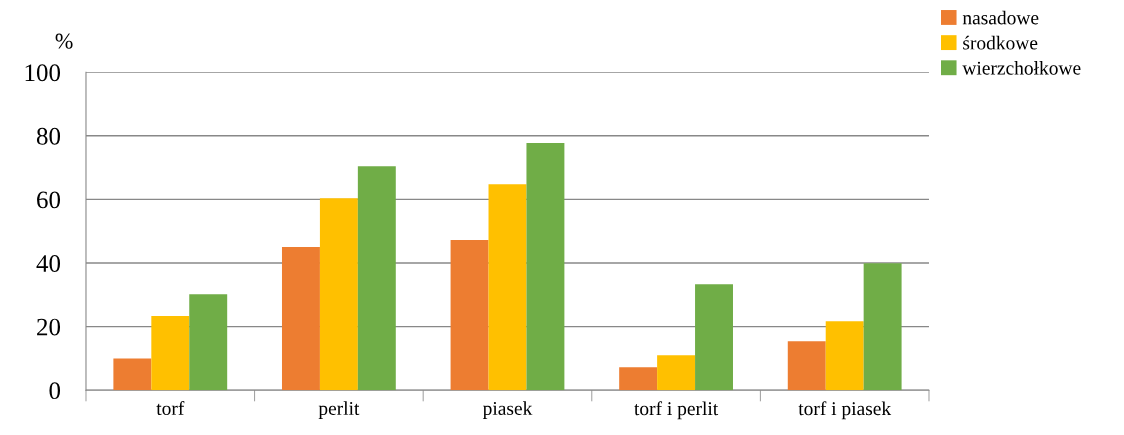 This screenshot has width=1124, height=435. Describe the element at coordinates (1021, 68) in the screenshot. I see `legend-label: wierzchołkowe` at that location.